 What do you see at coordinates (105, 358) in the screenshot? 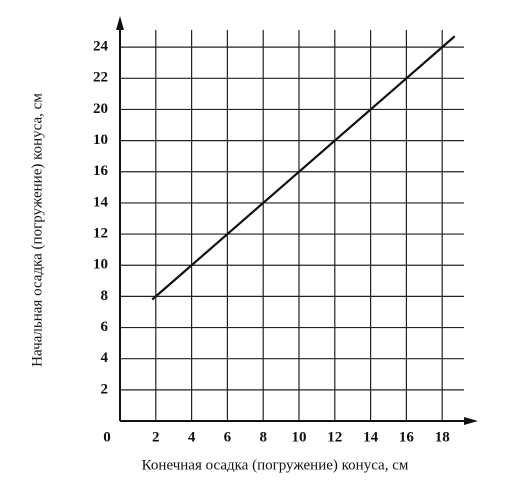
I see `y-tick-label: 4` at bounding box center [105, 358].